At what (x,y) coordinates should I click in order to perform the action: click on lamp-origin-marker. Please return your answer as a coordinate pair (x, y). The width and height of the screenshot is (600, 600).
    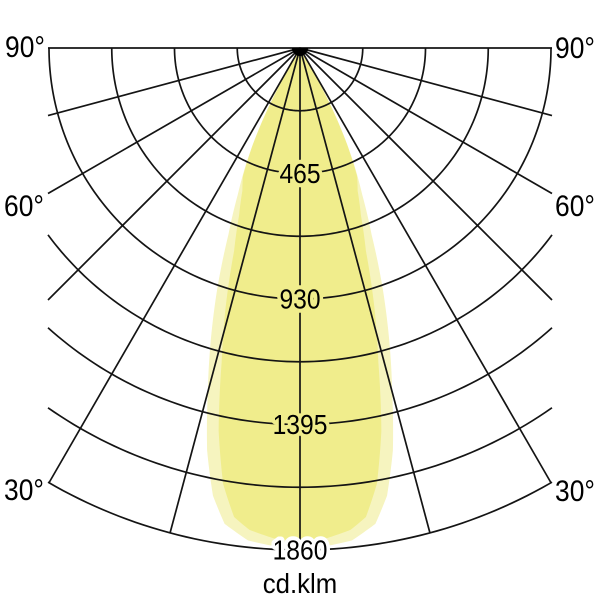
    Looking at the image, I should click on (300, 52).